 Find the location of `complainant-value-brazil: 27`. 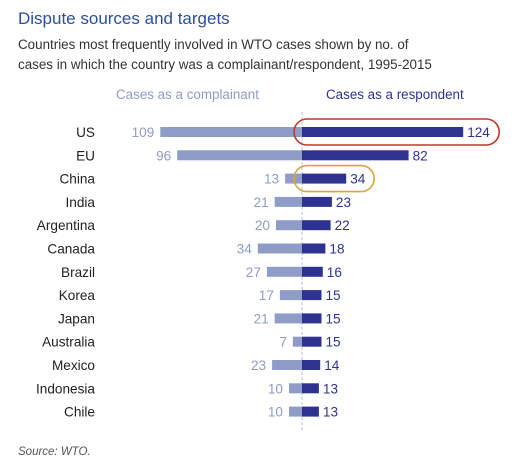

complainant-value-brazil: 27 is located at coordinates (253, 272).